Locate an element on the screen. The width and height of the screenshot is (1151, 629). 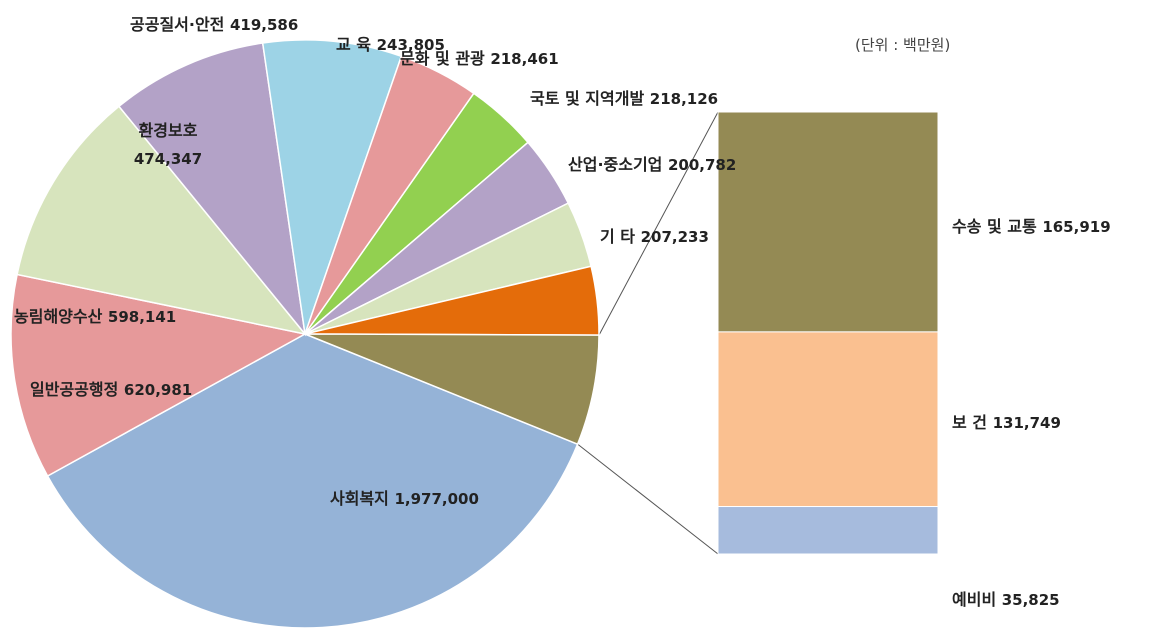
slice-label-6: 교 육 243,805 is located at coordinates (390, 44).